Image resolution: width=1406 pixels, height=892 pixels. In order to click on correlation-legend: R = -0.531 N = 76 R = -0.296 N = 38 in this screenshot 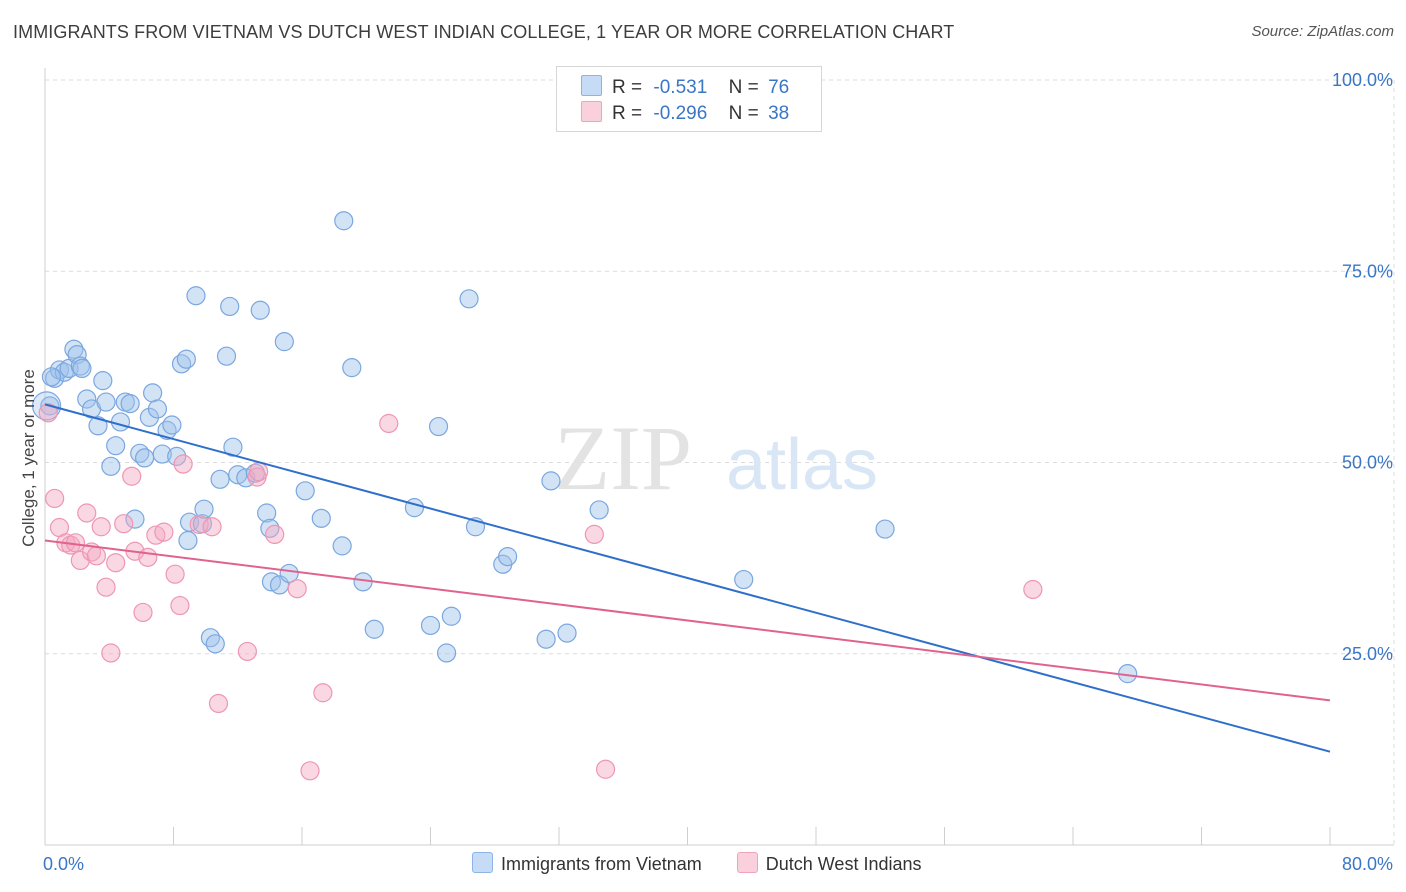, I will do `click(689, 99)`.